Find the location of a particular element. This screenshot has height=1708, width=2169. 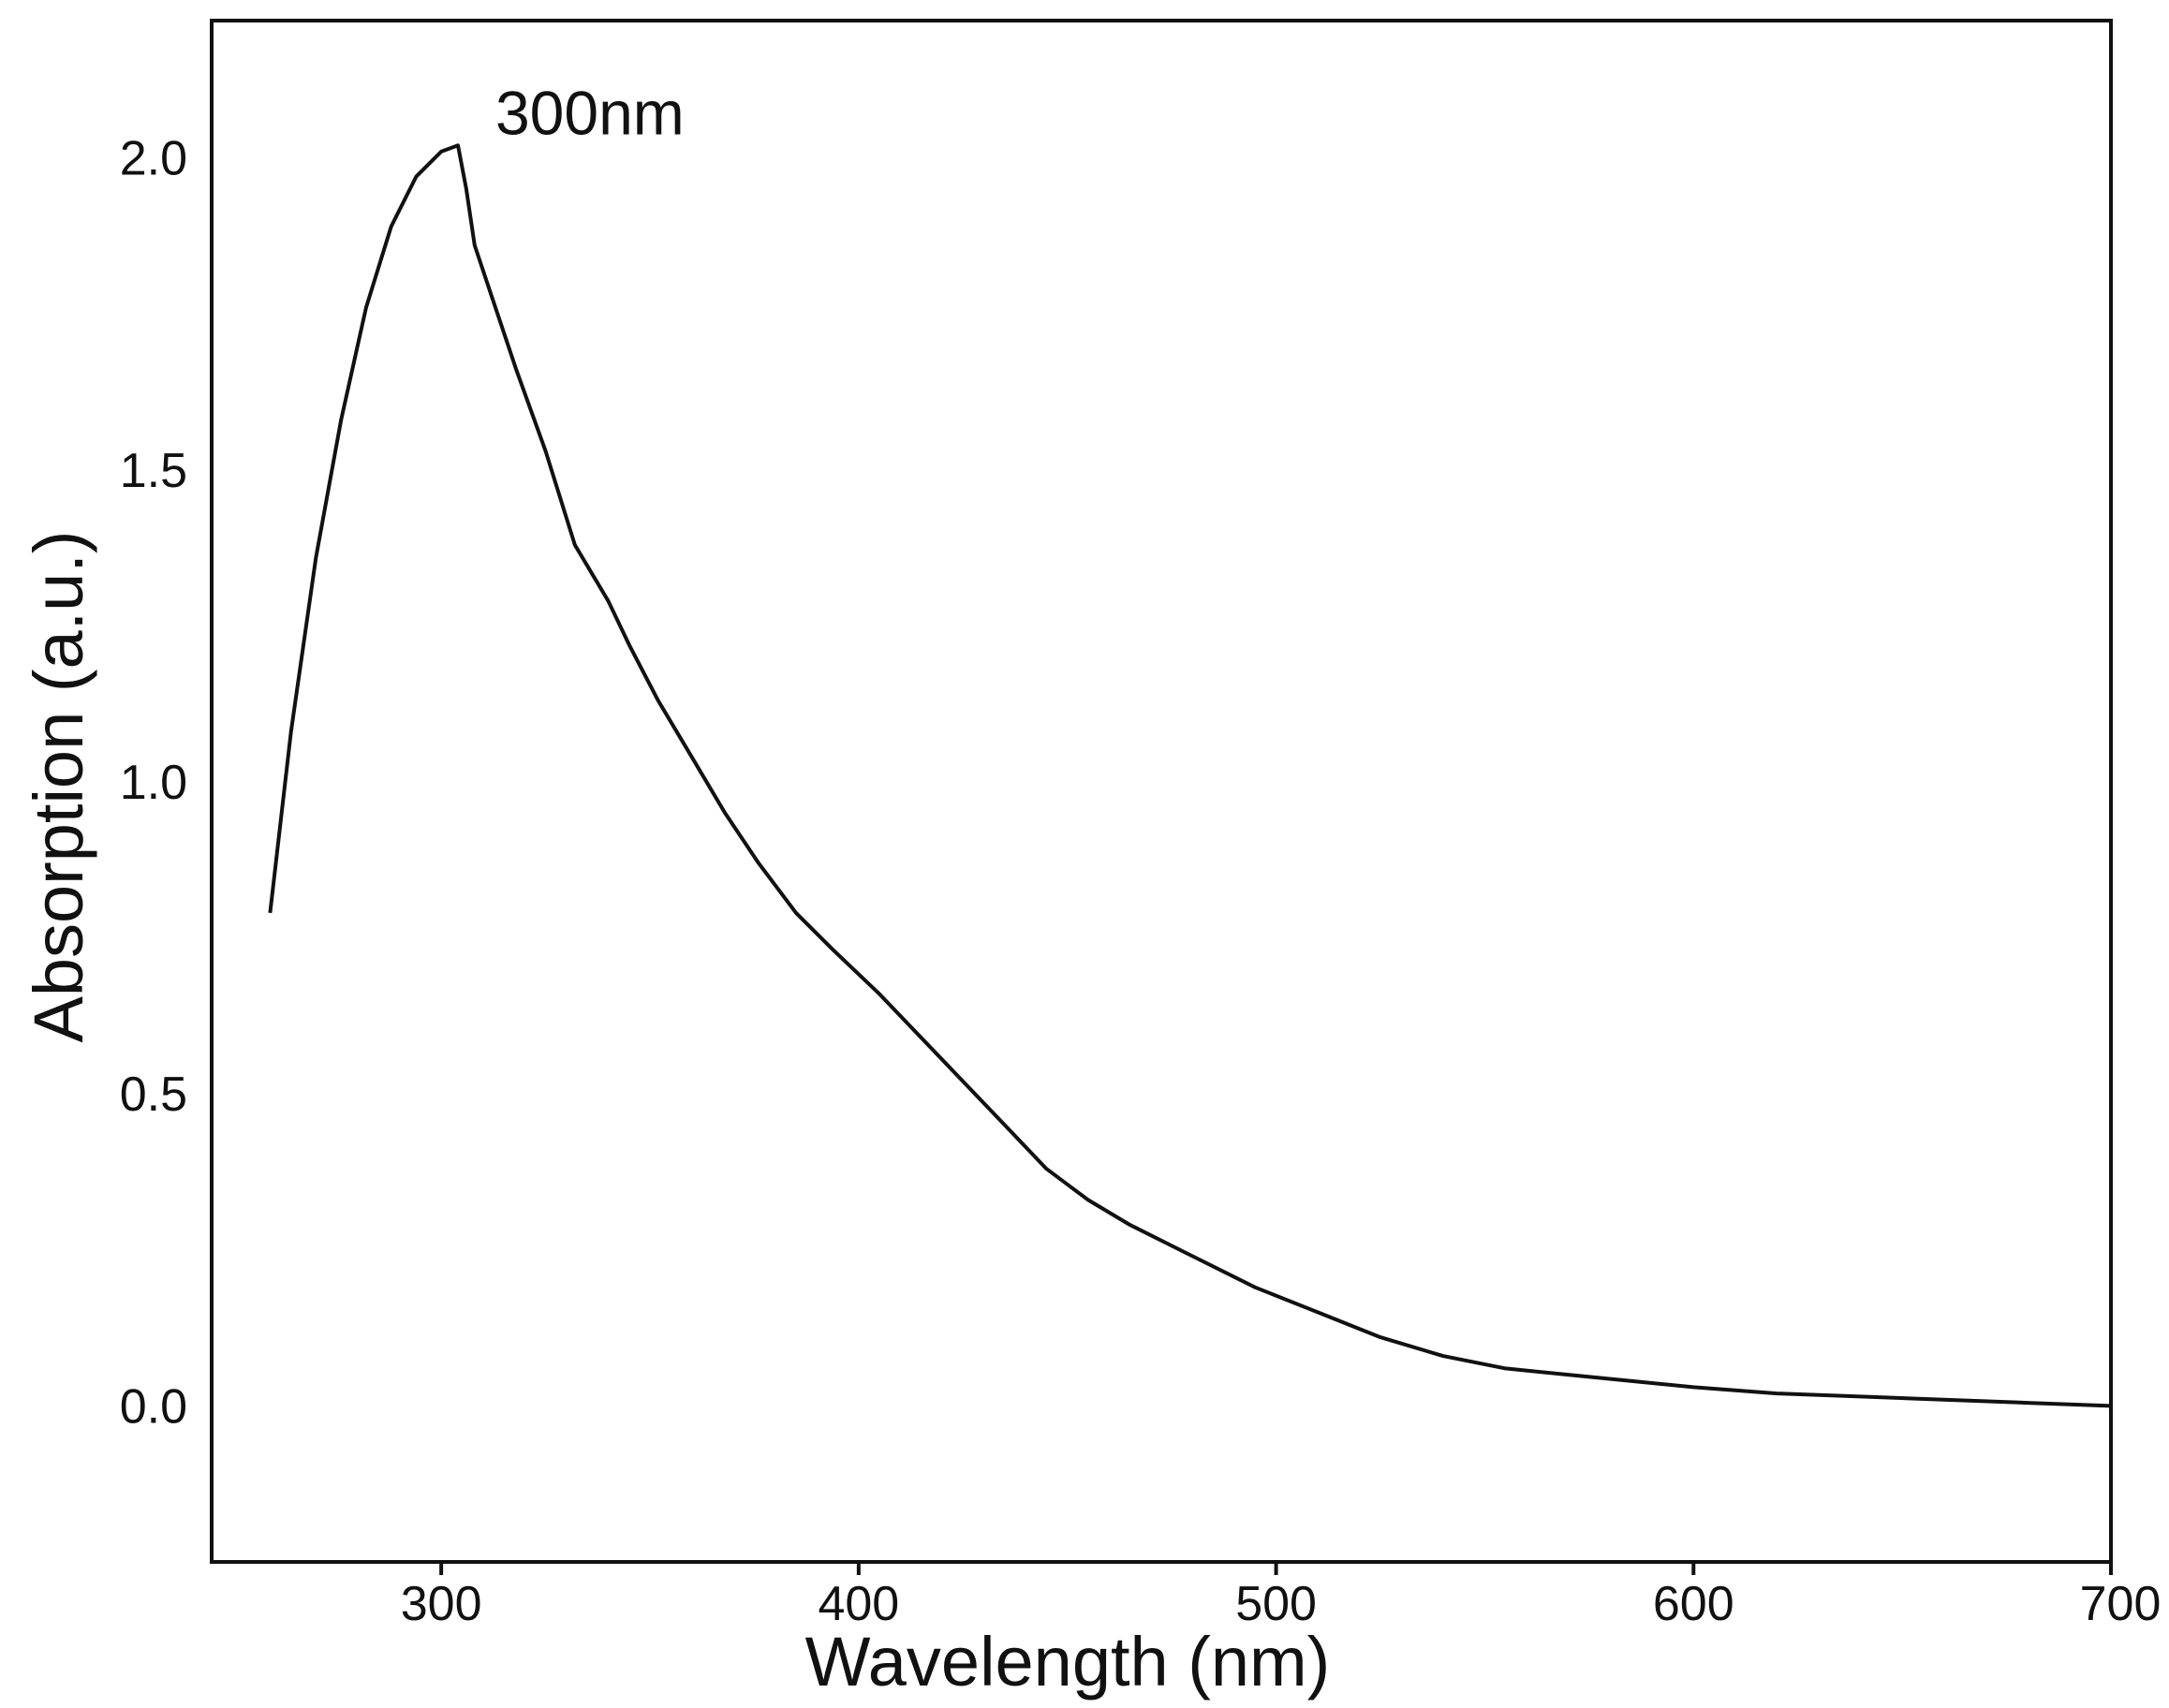

chart-annotations: 300nm is located at coordinates (590, 113).